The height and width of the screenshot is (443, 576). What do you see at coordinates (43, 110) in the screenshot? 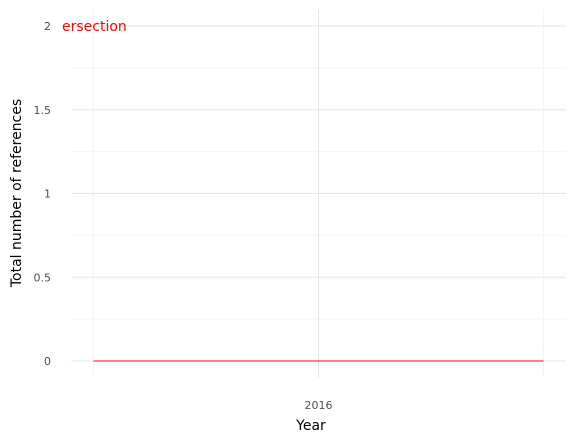
I see `y-tick-label: 1.5` at bounding box center [43, 110].